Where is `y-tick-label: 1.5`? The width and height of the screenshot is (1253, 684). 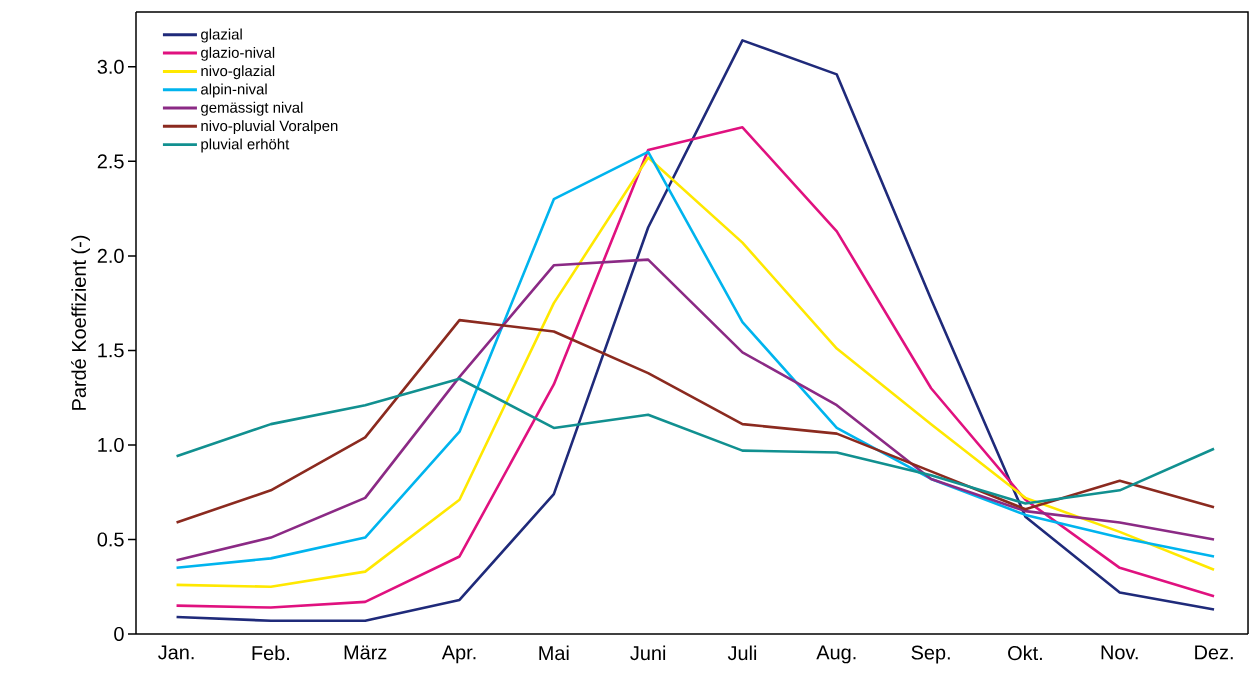 y-tick-label: 1.5 is located at coordinates (111, 350).